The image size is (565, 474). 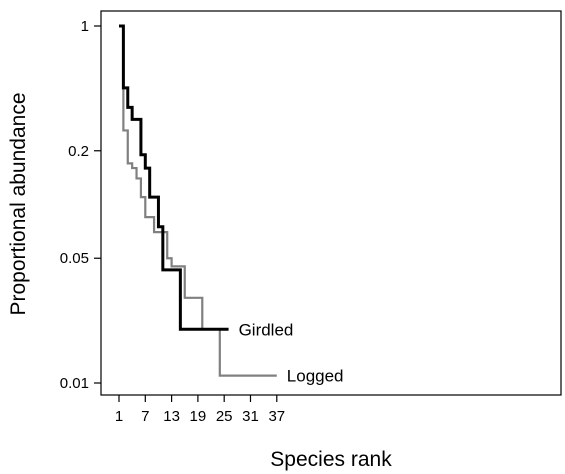 I want to click on series-labels: Logged Girdled, so click(x=291, y=352).